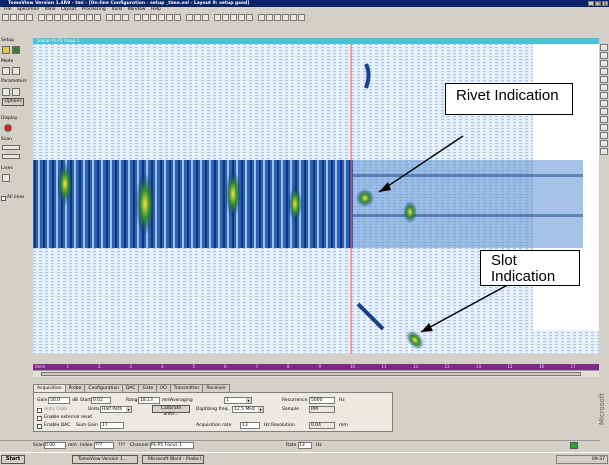 The width and height of the screenshot is (609, 465). Describe the element at coordinates (11, 147) in the screenshot. I see `scan-slider` at that location.